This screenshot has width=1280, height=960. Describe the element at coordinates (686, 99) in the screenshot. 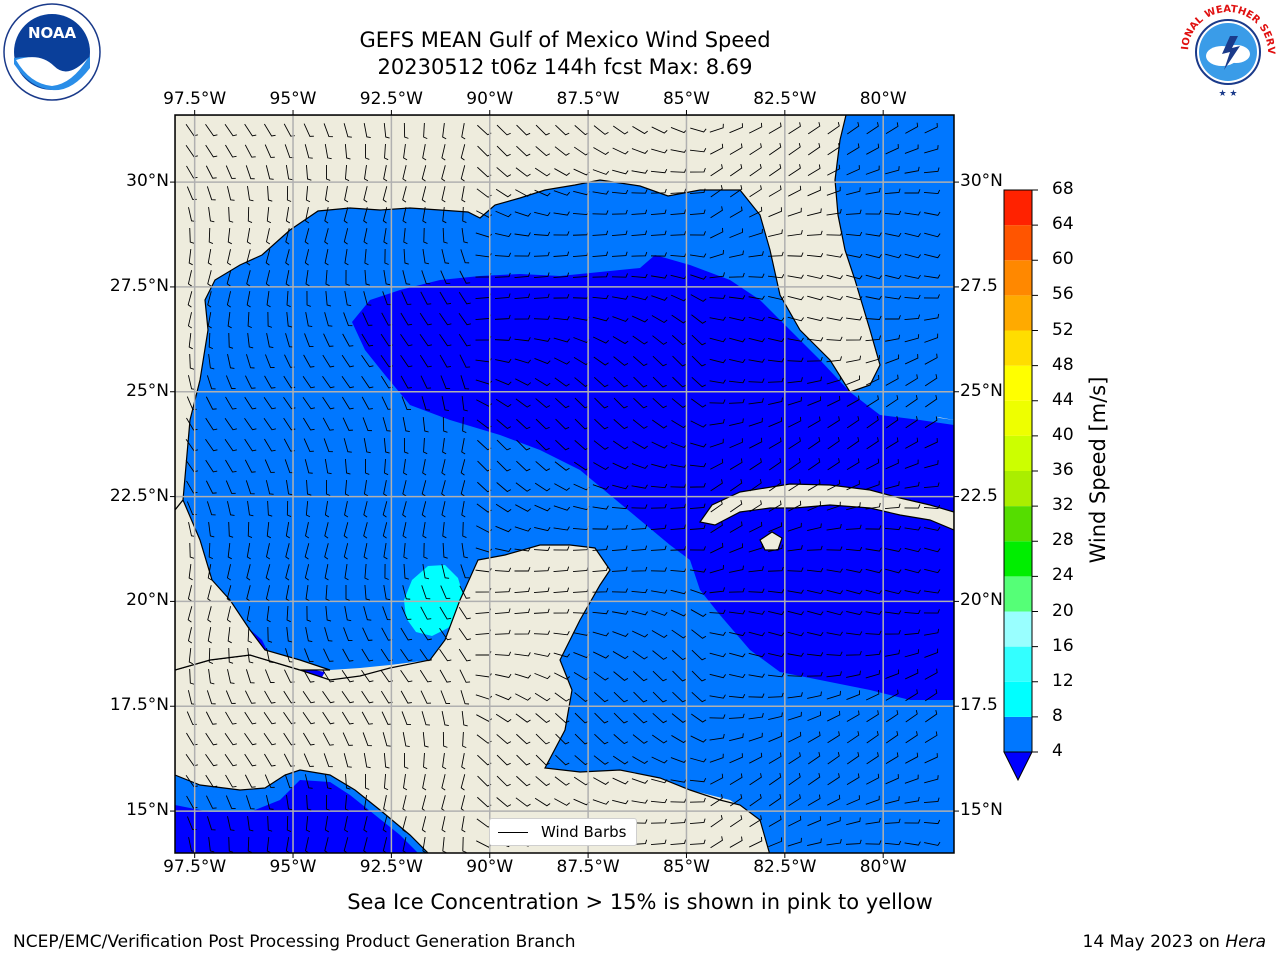

I see `lon-label-top: 85°W` at that location.